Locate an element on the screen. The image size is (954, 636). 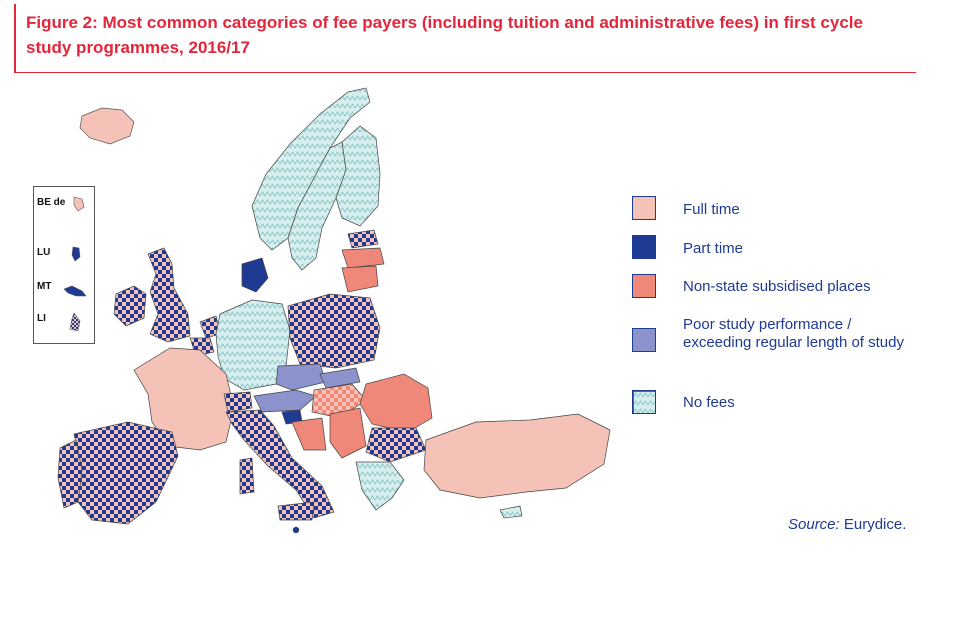
country-finland is located at coordinates (358, 176).